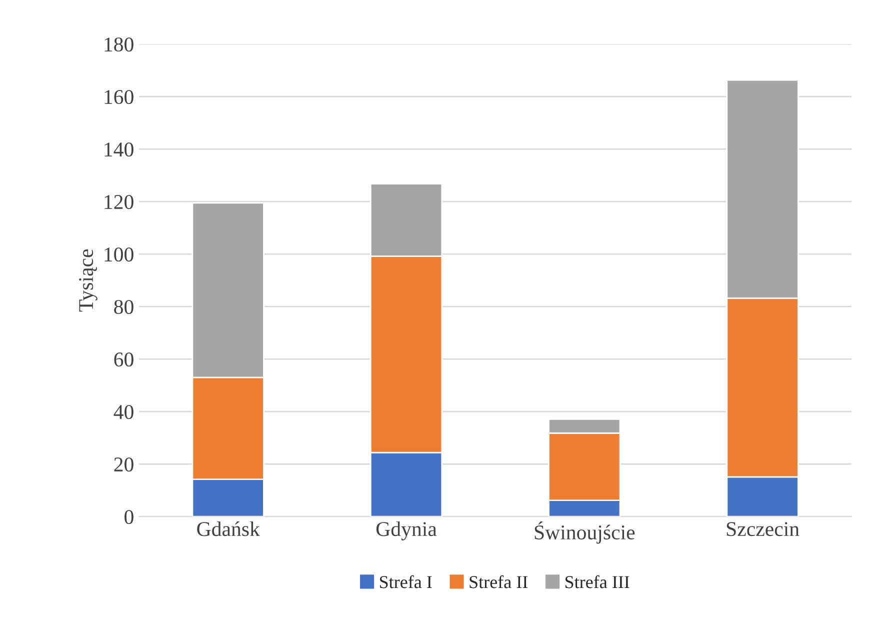 This screenshot has height=630, width=869. Describe the element at coordinates (124, 464) in the screenshot. I see `y-tick-label: 20` at that location.